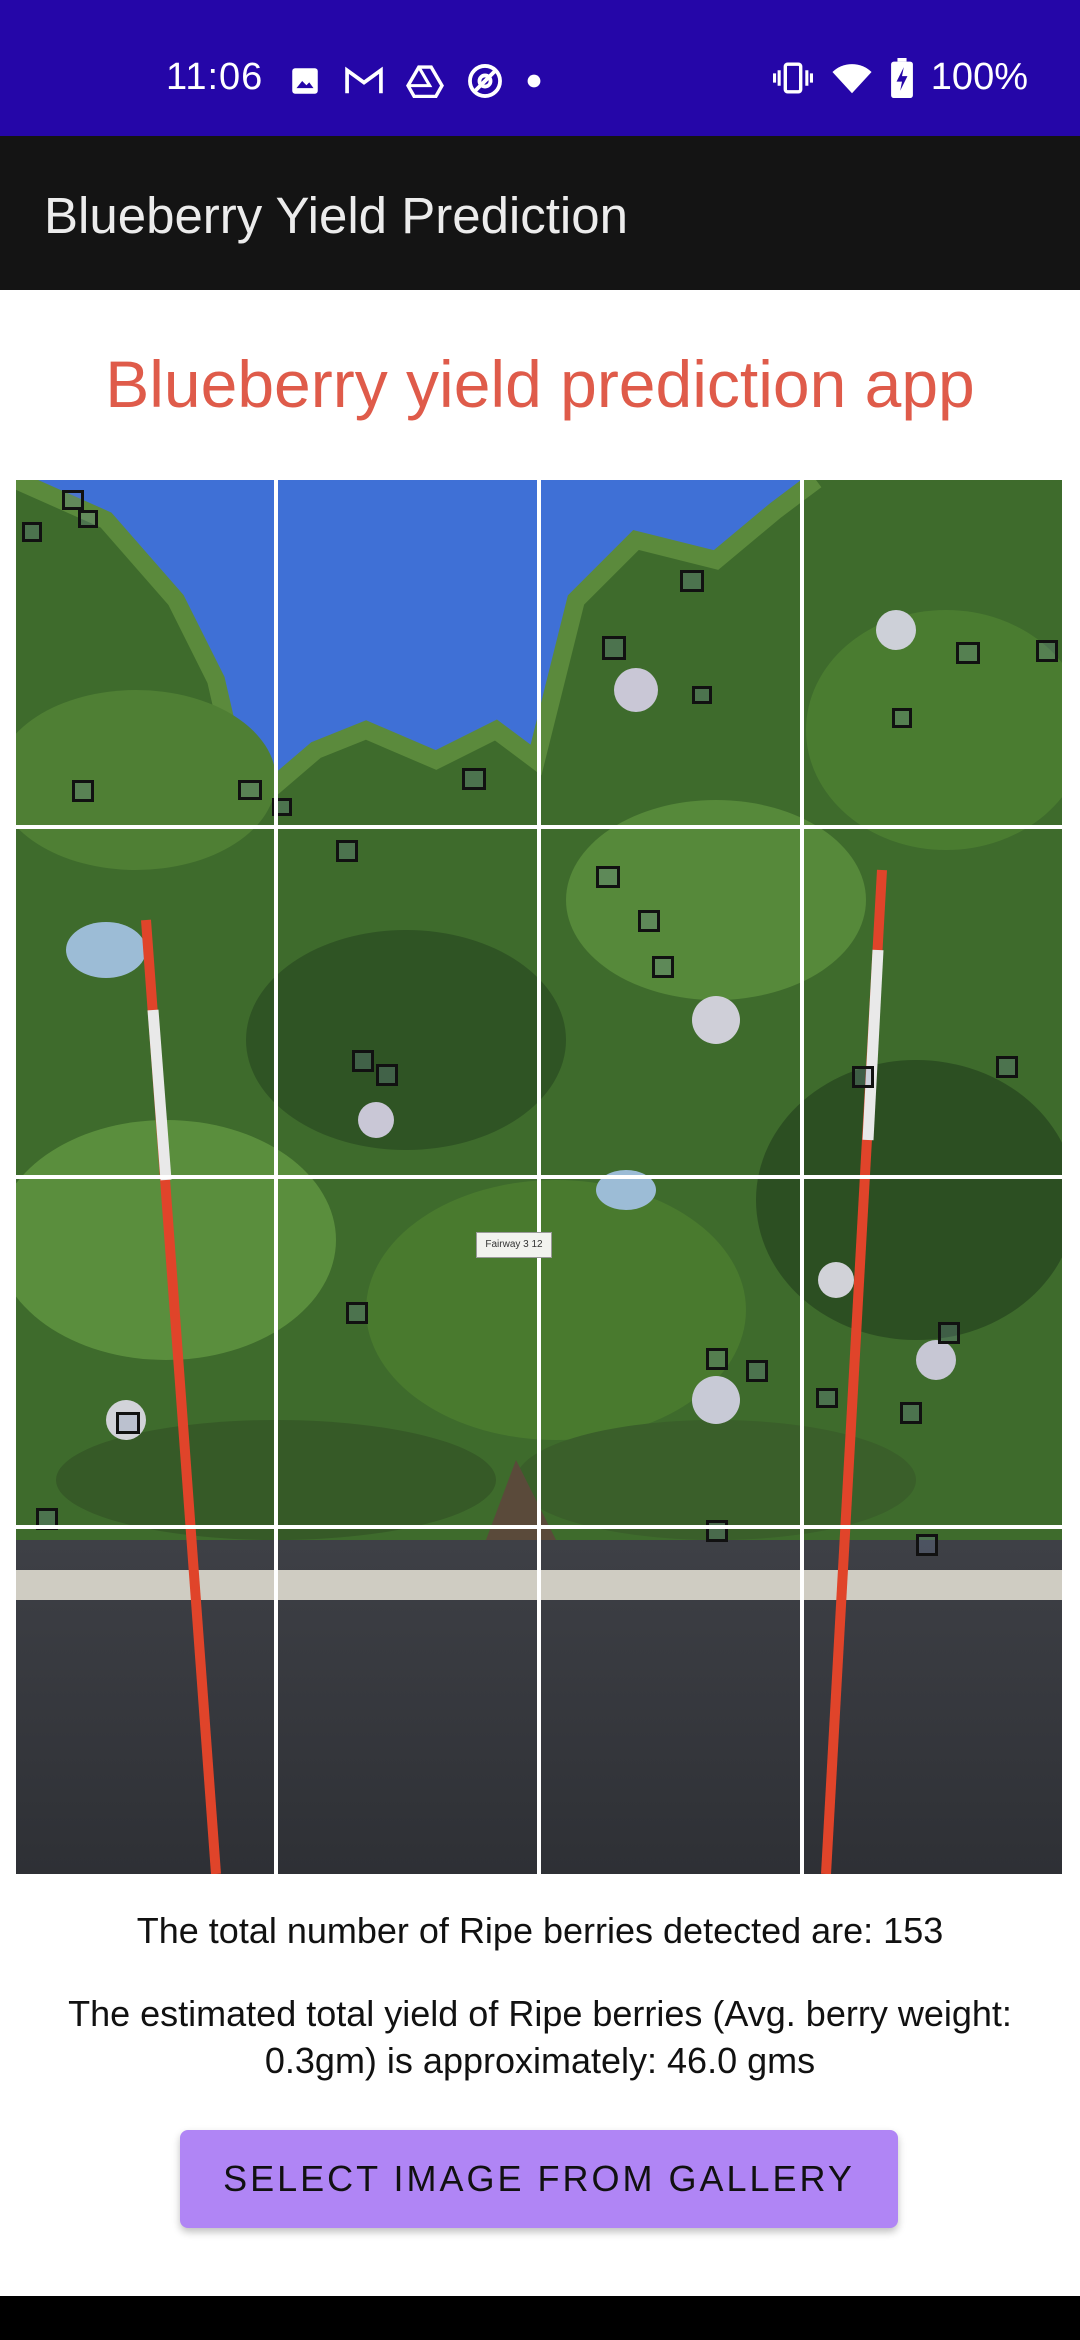 The width and height of the screenshot is (1080, 2340). I want to click on drive-icon, so click(425, 81).